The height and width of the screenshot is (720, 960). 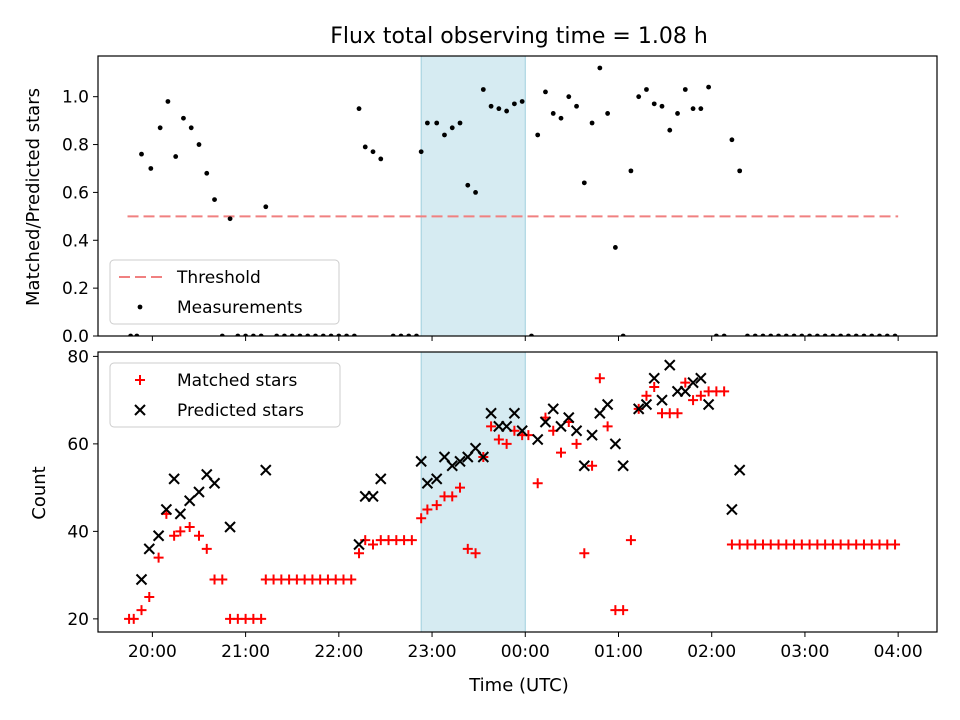 What do you see at coordinates (338, 652) in the screenshot?
I see `x-tick-label: 22:00` at bounding box center [338, 652].